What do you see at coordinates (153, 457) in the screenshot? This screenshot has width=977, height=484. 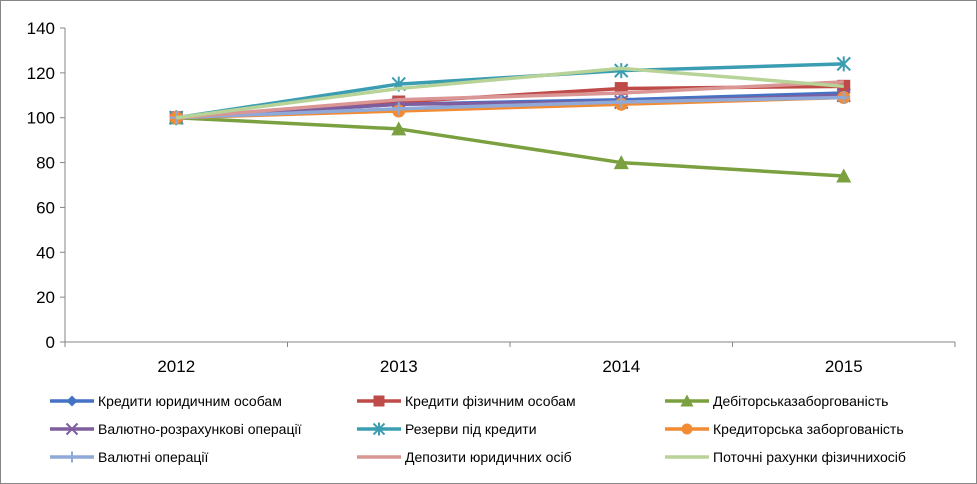 I see `legend-label: Валютні операції` at bounding box center [153, 457].